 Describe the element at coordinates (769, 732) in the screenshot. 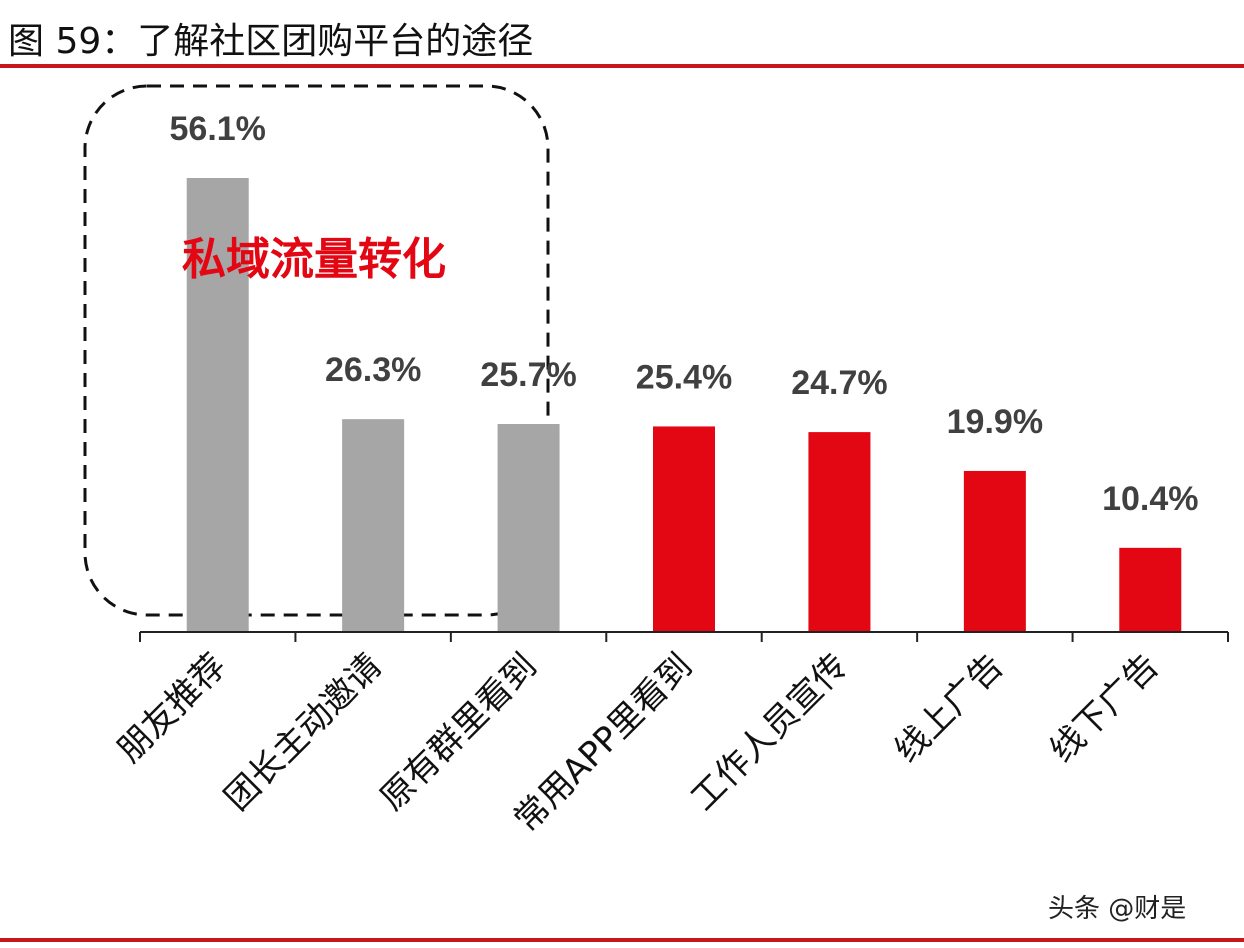

I see `x-tick-label: 工作人员宣传` at that location.